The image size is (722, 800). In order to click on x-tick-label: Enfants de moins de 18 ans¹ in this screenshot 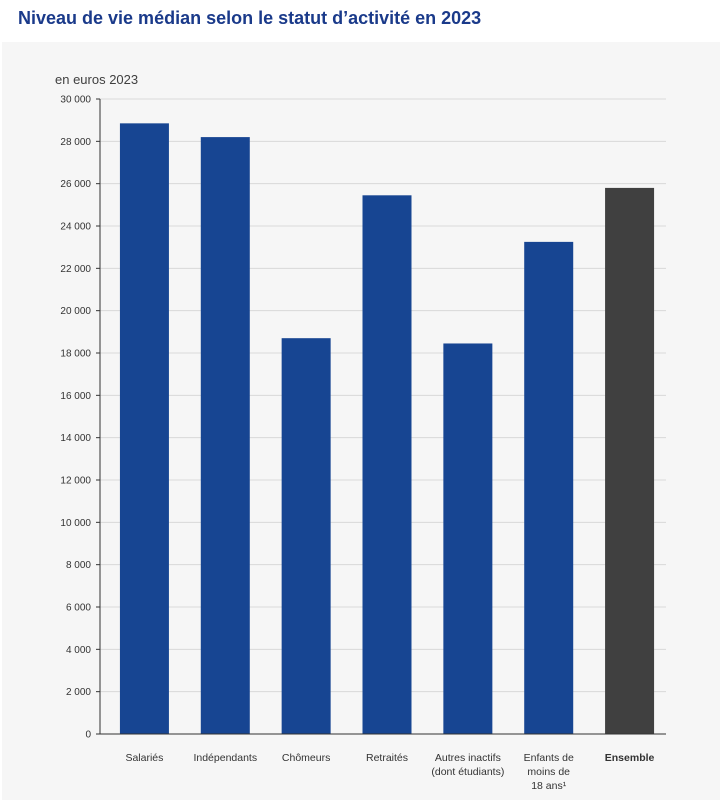, I will do `click(549, 772)`.